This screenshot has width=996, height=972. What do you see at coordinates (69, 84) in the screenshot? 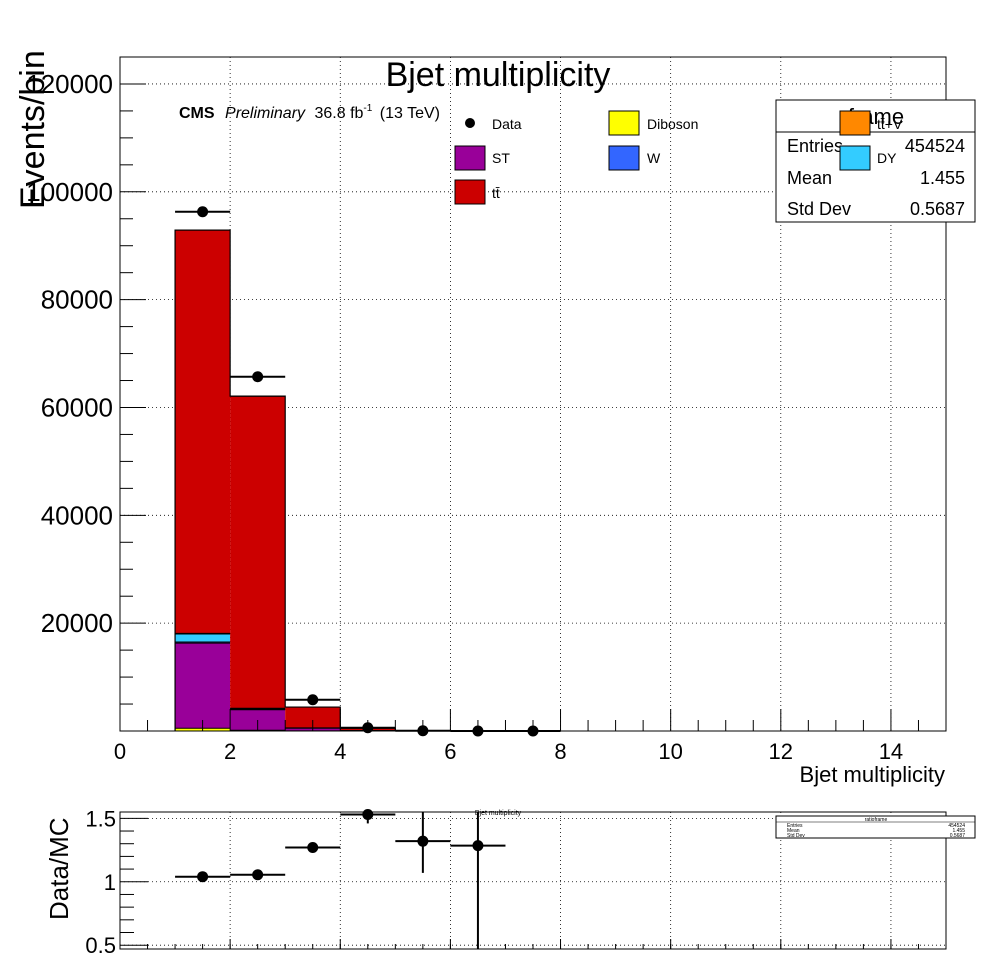
I see `main-y-tick-label: 120000` at bounding box center [69, 84].